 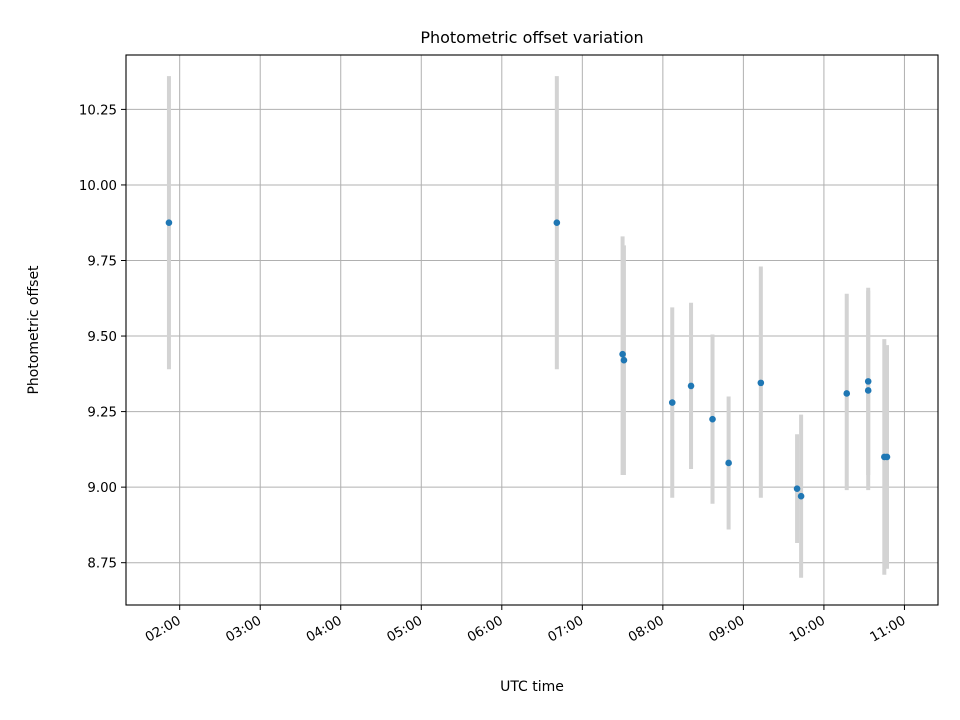 I want to click on x-axis-label: UTC time, so click(x=532, y=687).